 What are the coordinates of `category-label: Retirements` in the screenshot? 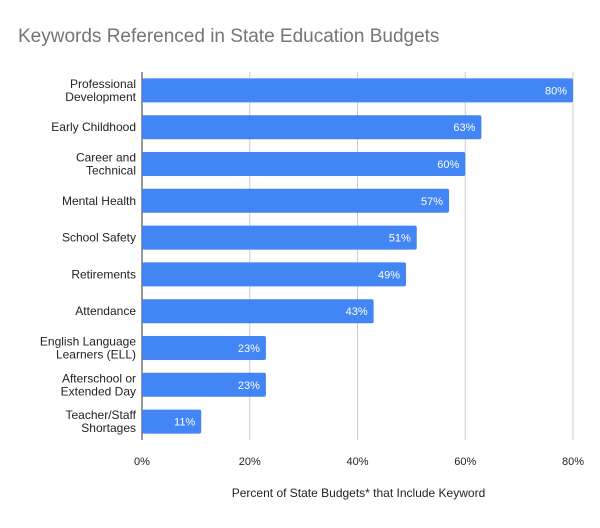 It's located at (103, 274).